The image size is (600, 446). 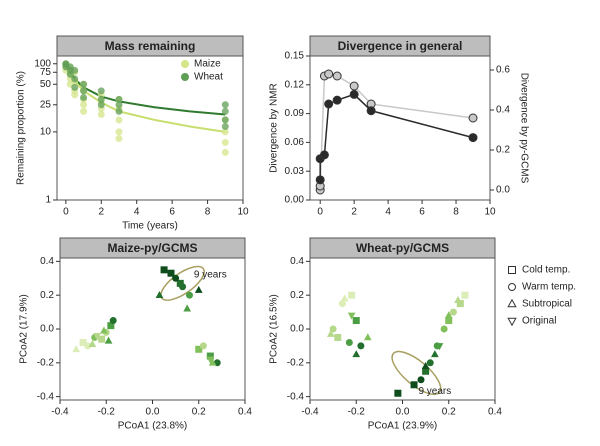 What do you see at coordinates (495, 412) in the screenshot?
I see `x-tick-label: 0.4` at bounding box center [495, 412].